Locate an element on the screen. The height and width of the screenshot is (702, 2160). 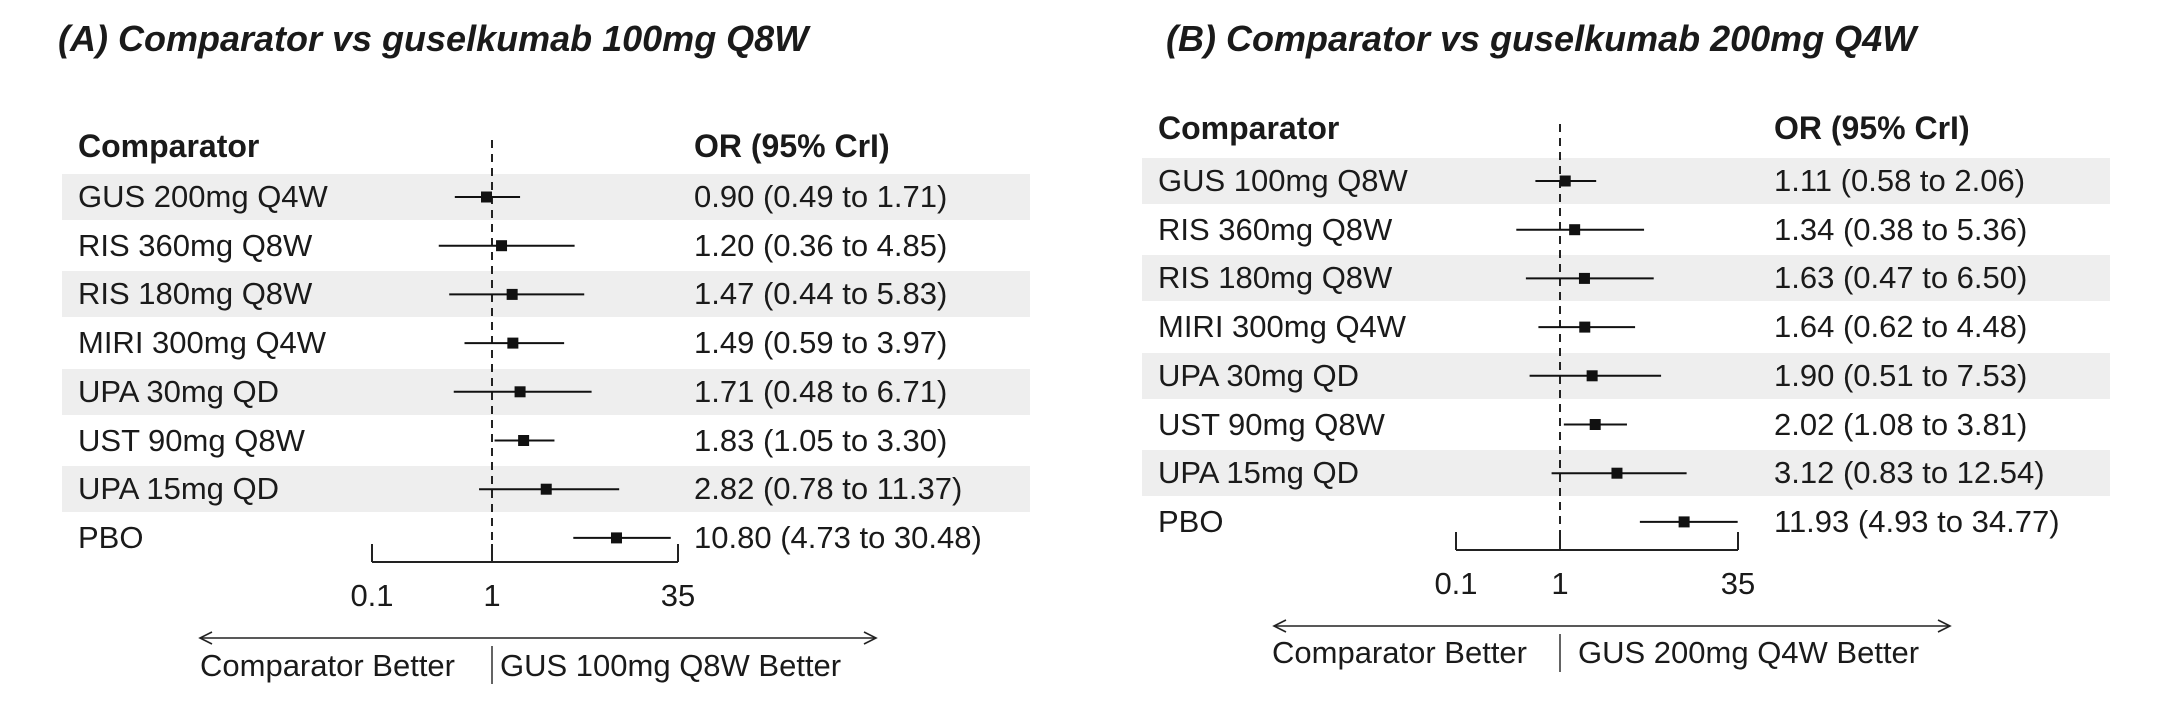
or-estimate-text: 1.64 (0.62 to 4.48) is located at coordinates (1901, 327).